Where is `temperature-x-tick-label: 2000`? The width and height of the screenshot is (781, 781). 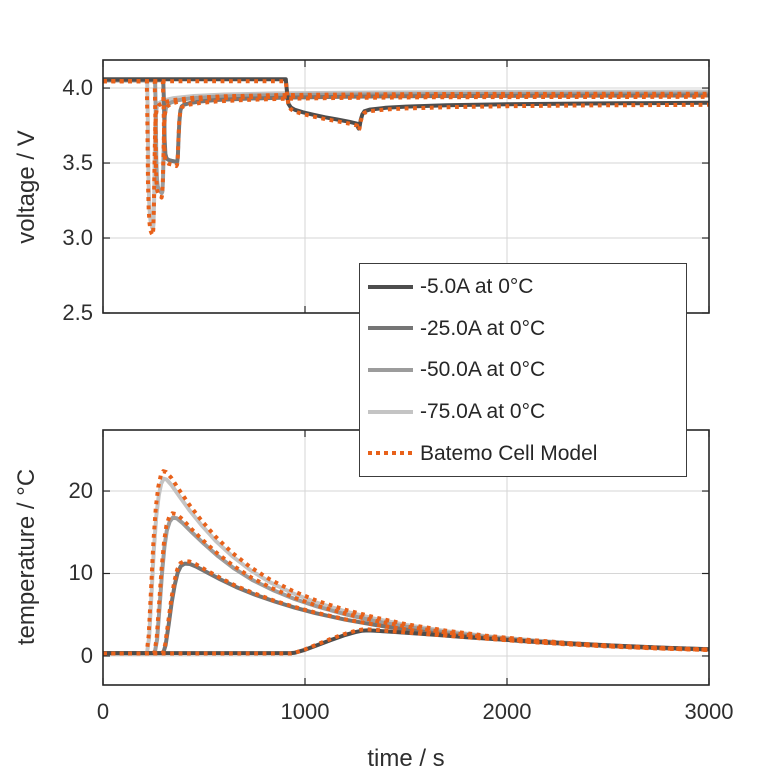
temperature-x-tick-label: 2000 is located at coordinates (507, 711).